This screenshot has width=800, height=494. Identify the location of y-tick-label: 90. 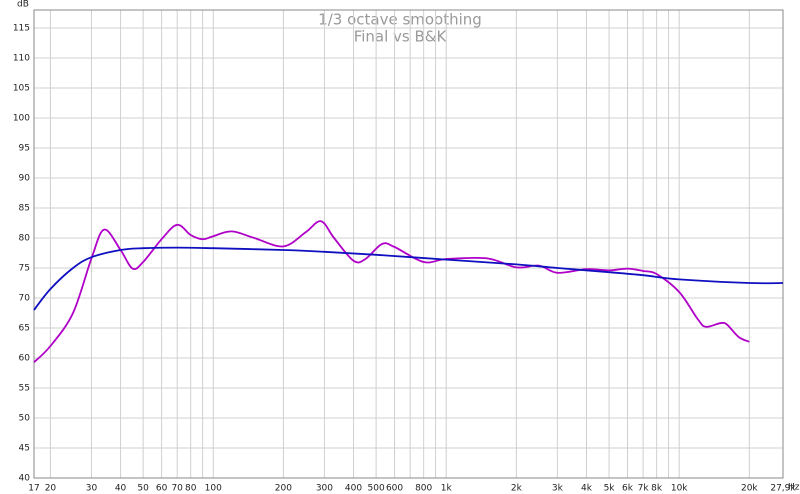
(25, 179).